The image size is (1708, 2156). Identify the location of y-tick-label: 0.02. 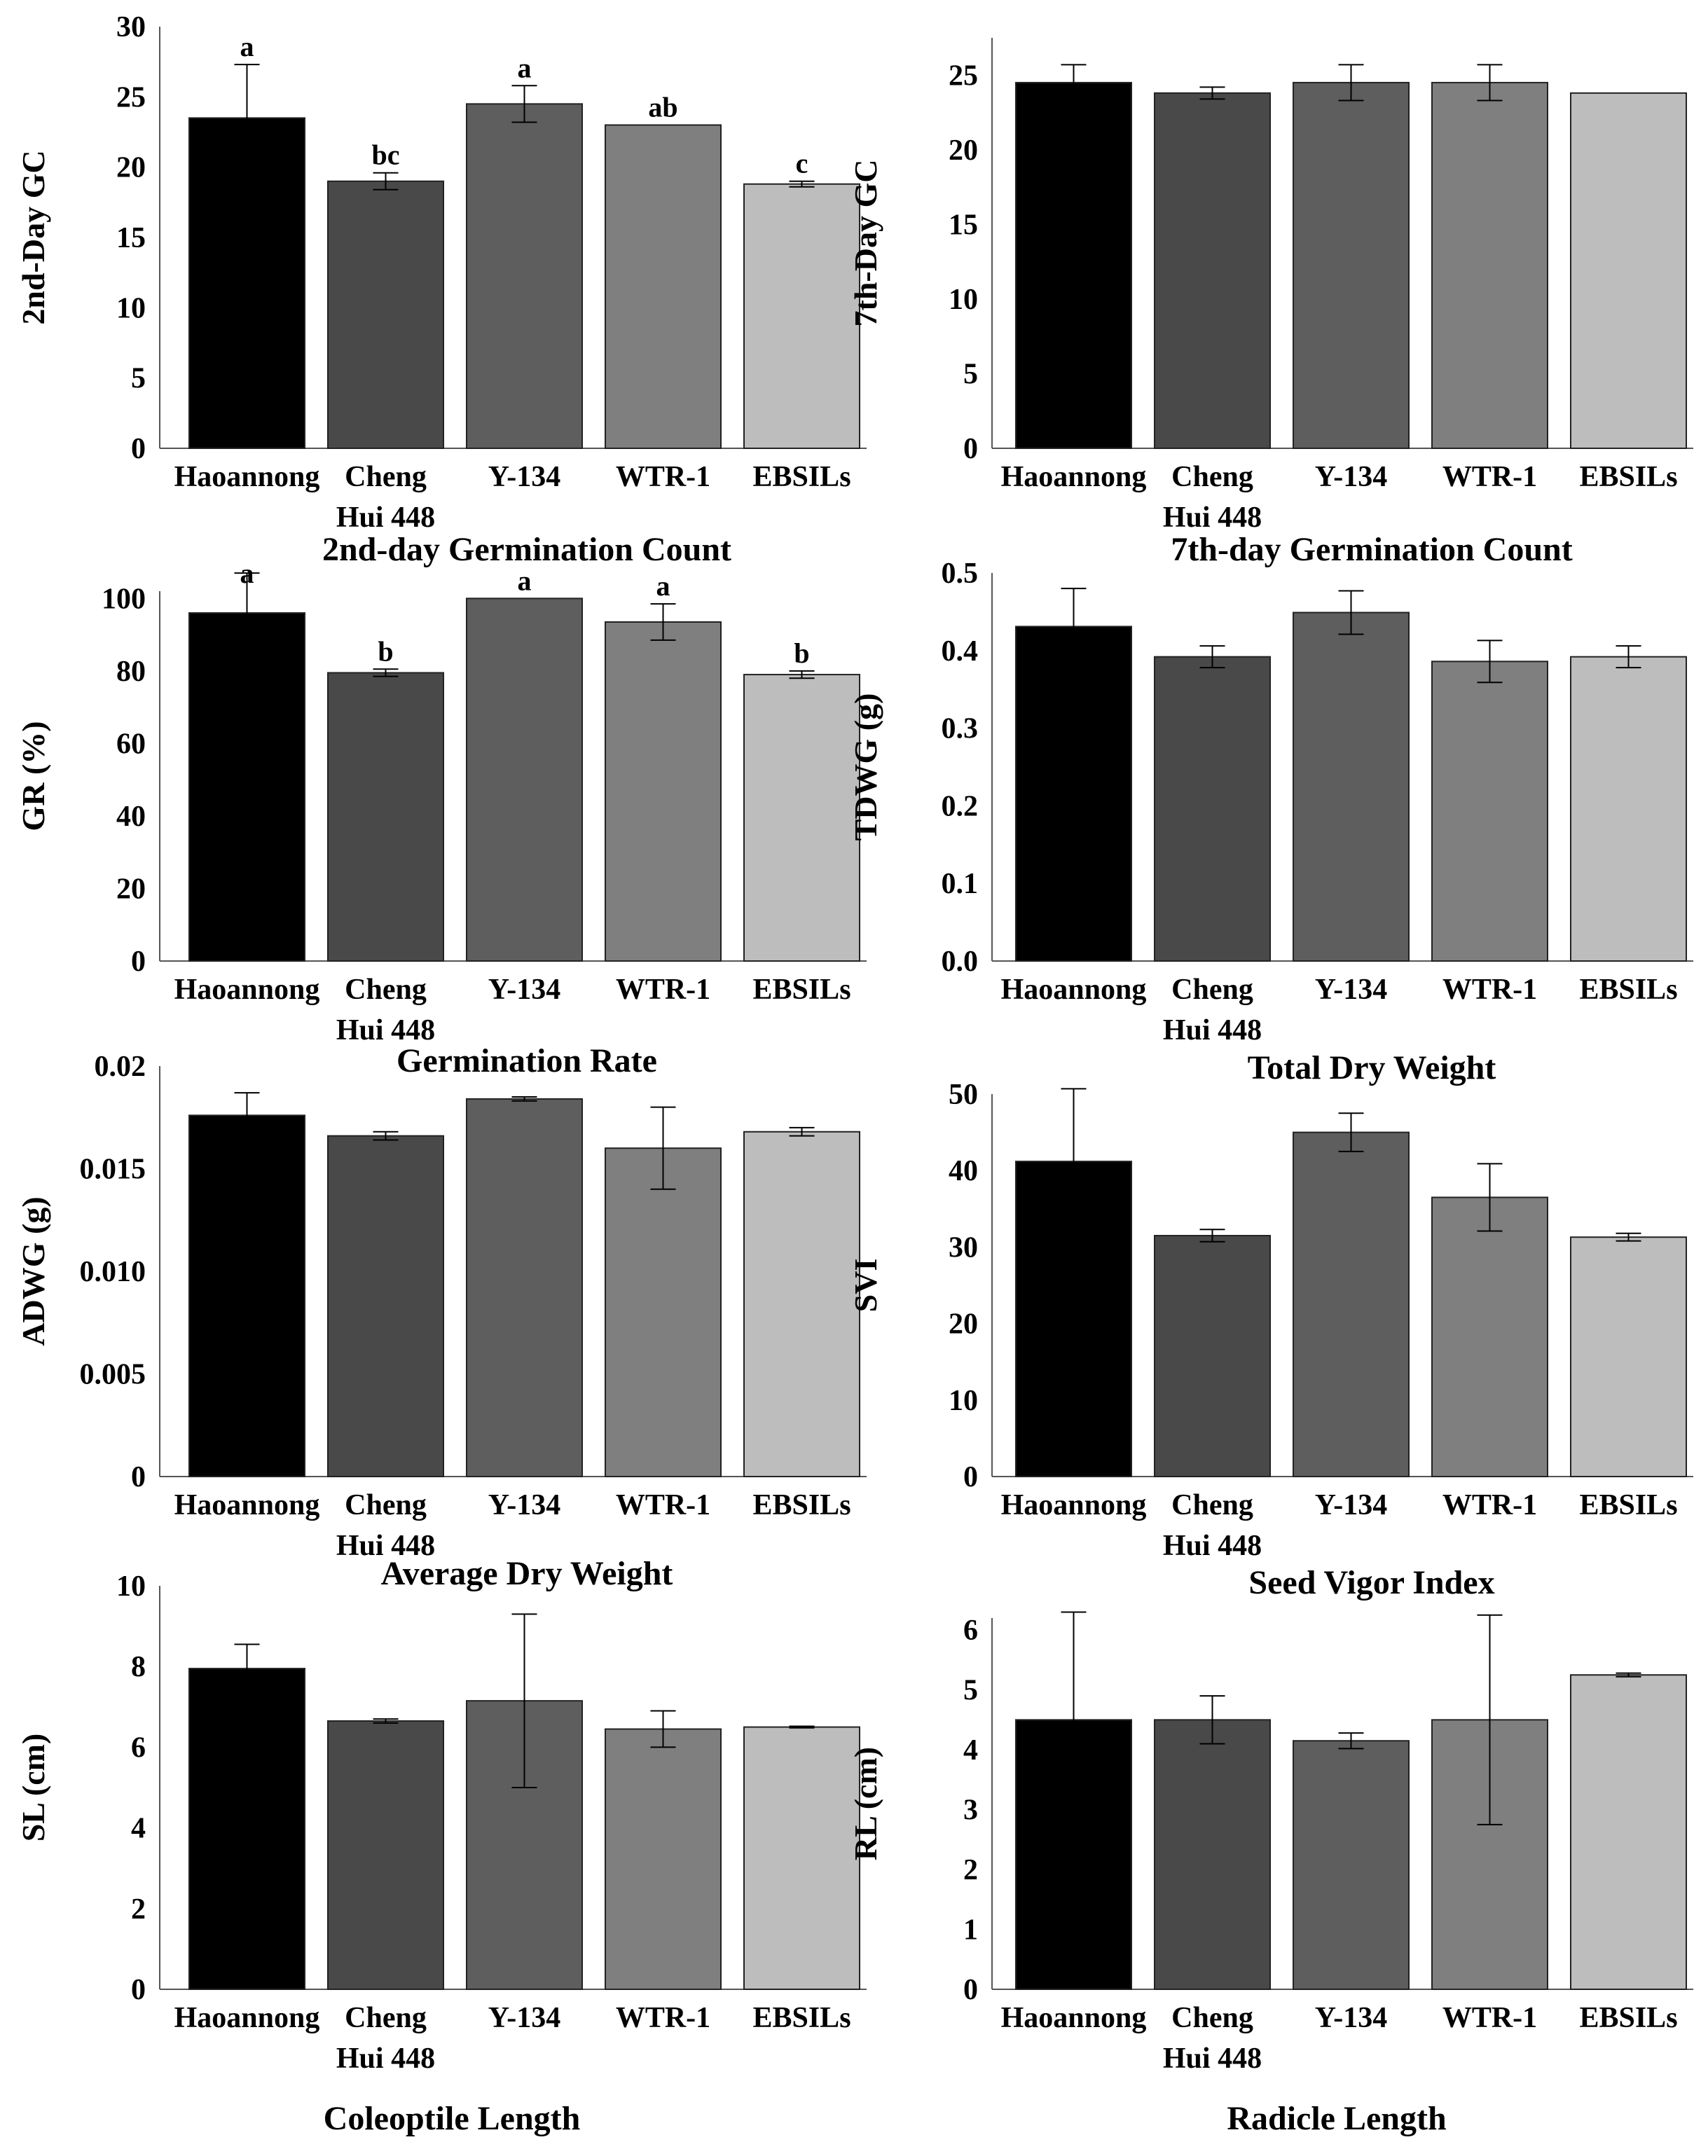
(120, 1067).